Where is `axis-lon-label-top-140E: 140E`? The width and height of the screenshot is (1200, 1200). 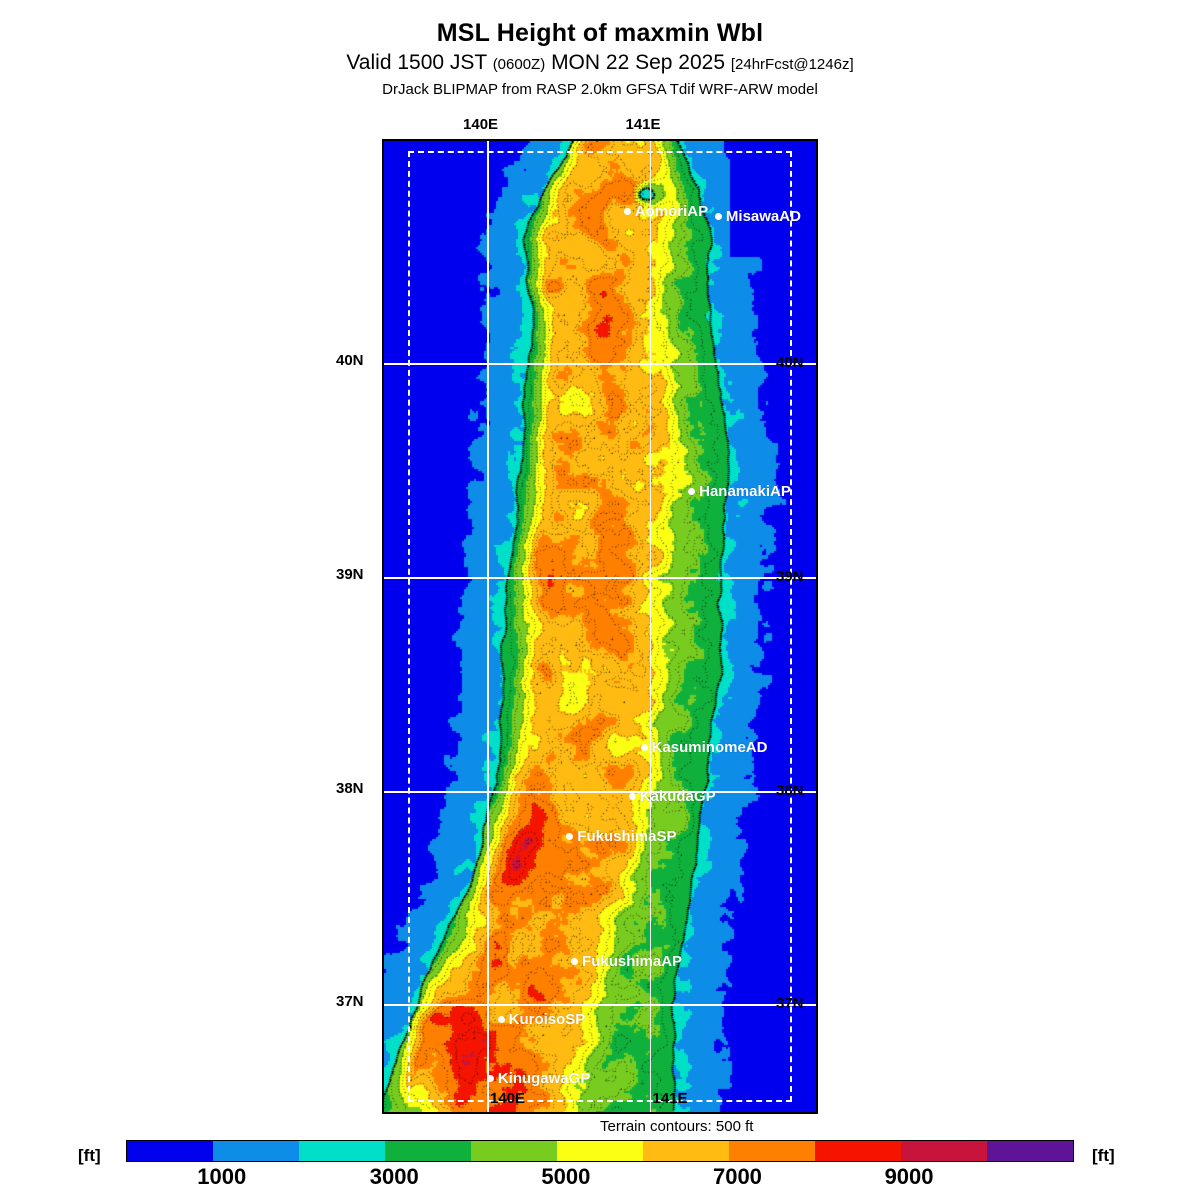 axis-lon-label-top-140E: 140E is located at coordinates (481, 124).